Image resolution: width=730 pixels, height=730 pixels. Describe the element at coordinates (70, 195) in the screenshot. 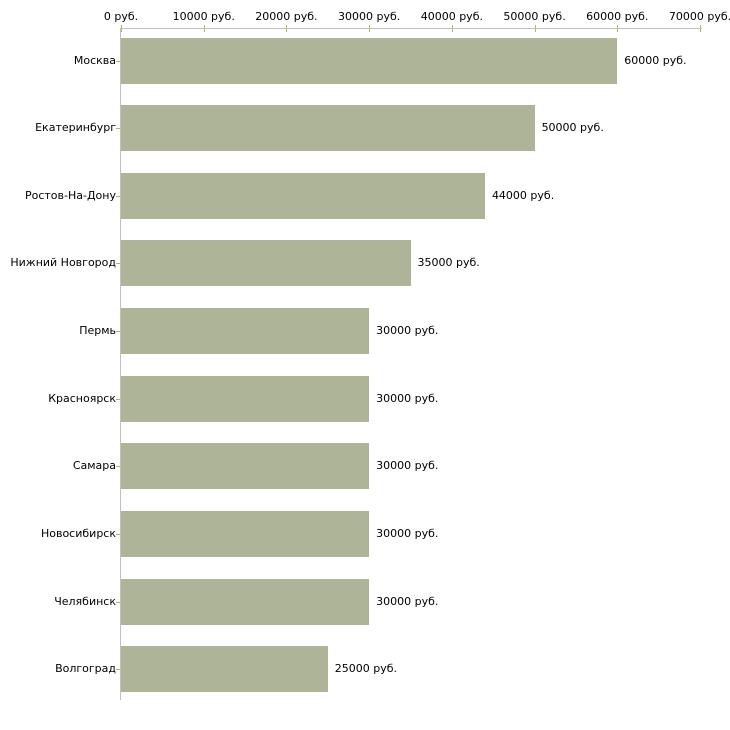

I see `category-label: Ростов-На-Дону` at that location.